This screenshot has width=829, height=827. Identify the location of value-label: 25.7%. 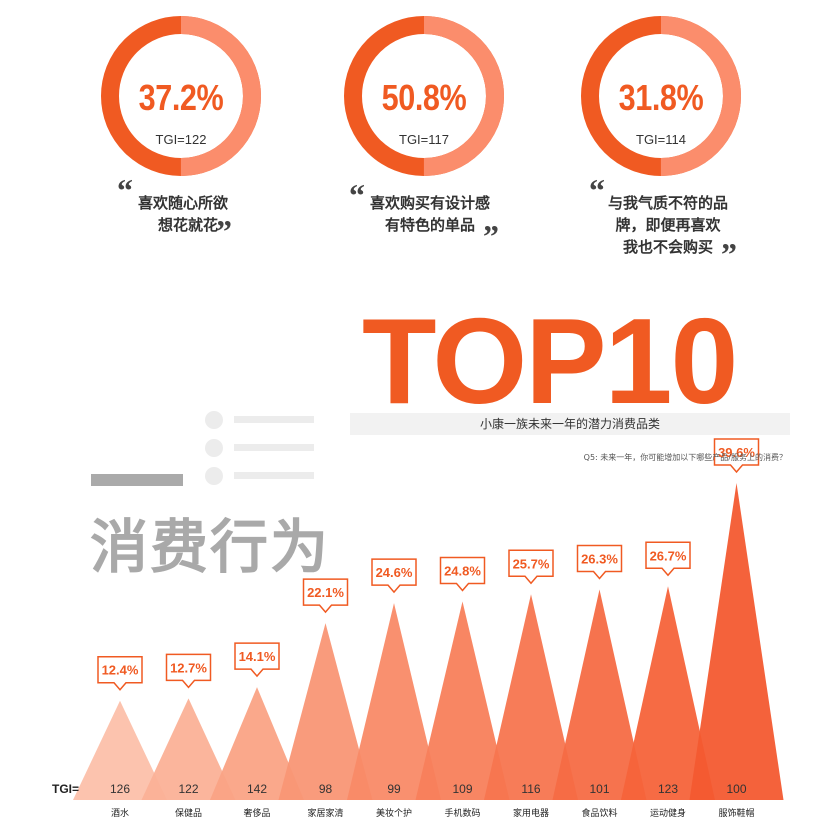
(531, 563).